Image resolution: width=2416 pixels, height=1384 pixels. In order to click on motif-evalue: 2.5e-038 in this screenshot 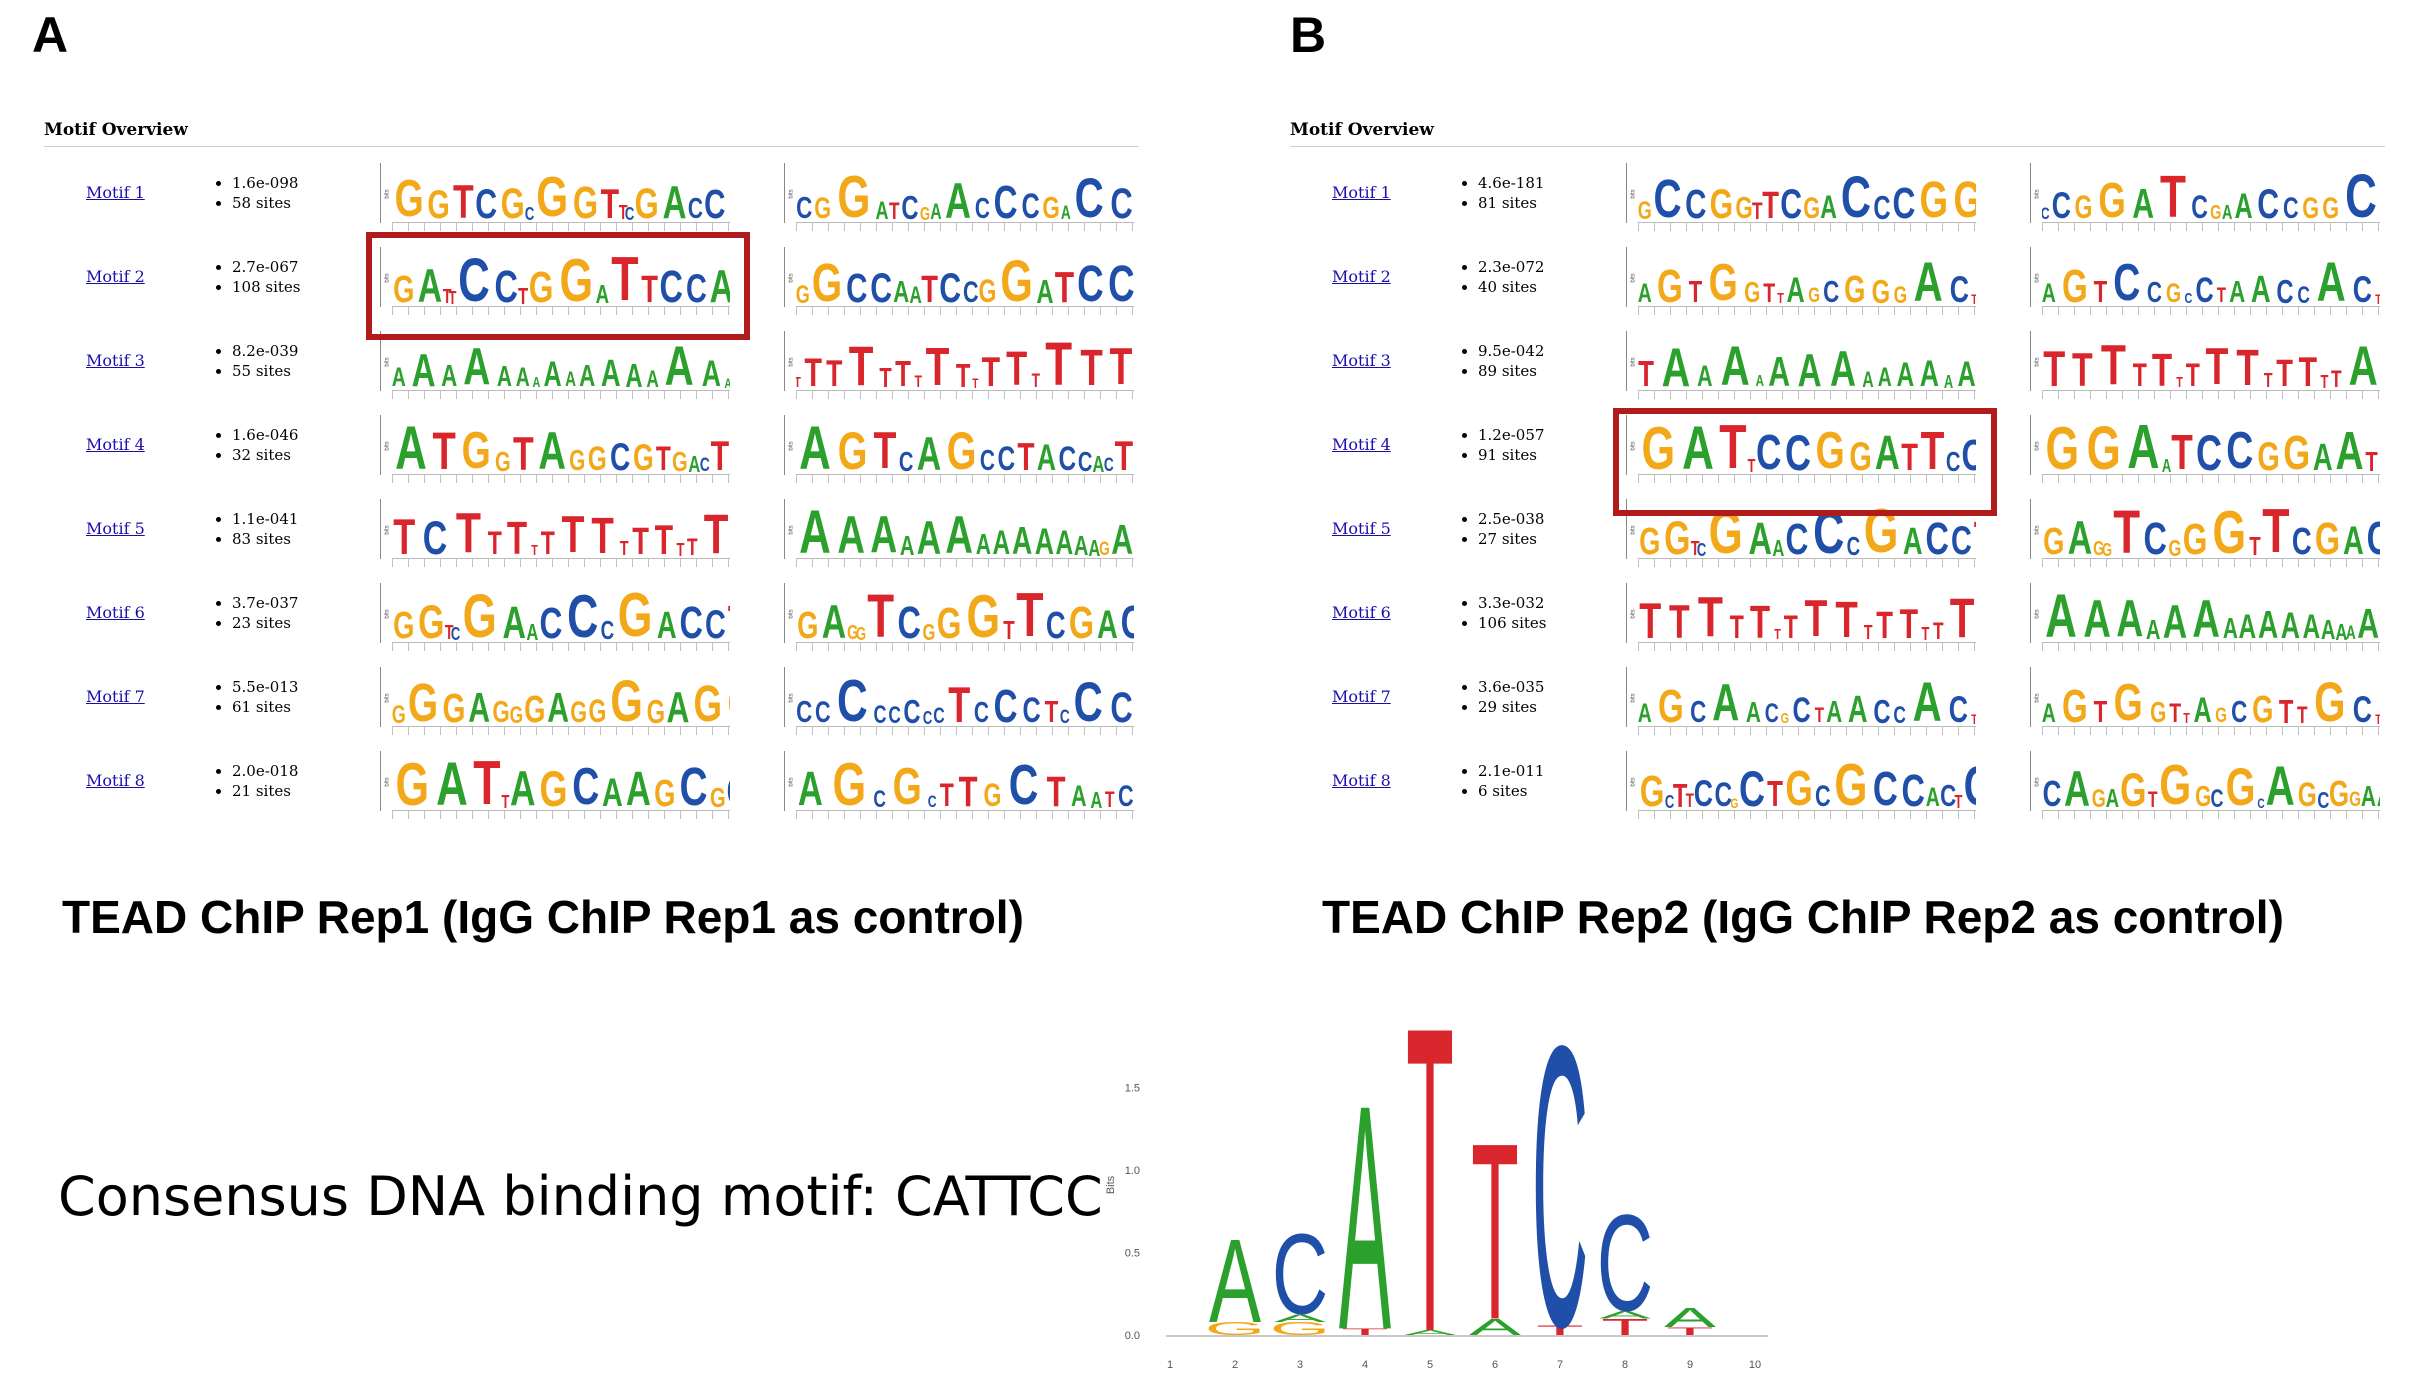, I will do `click(1511, 519)`.